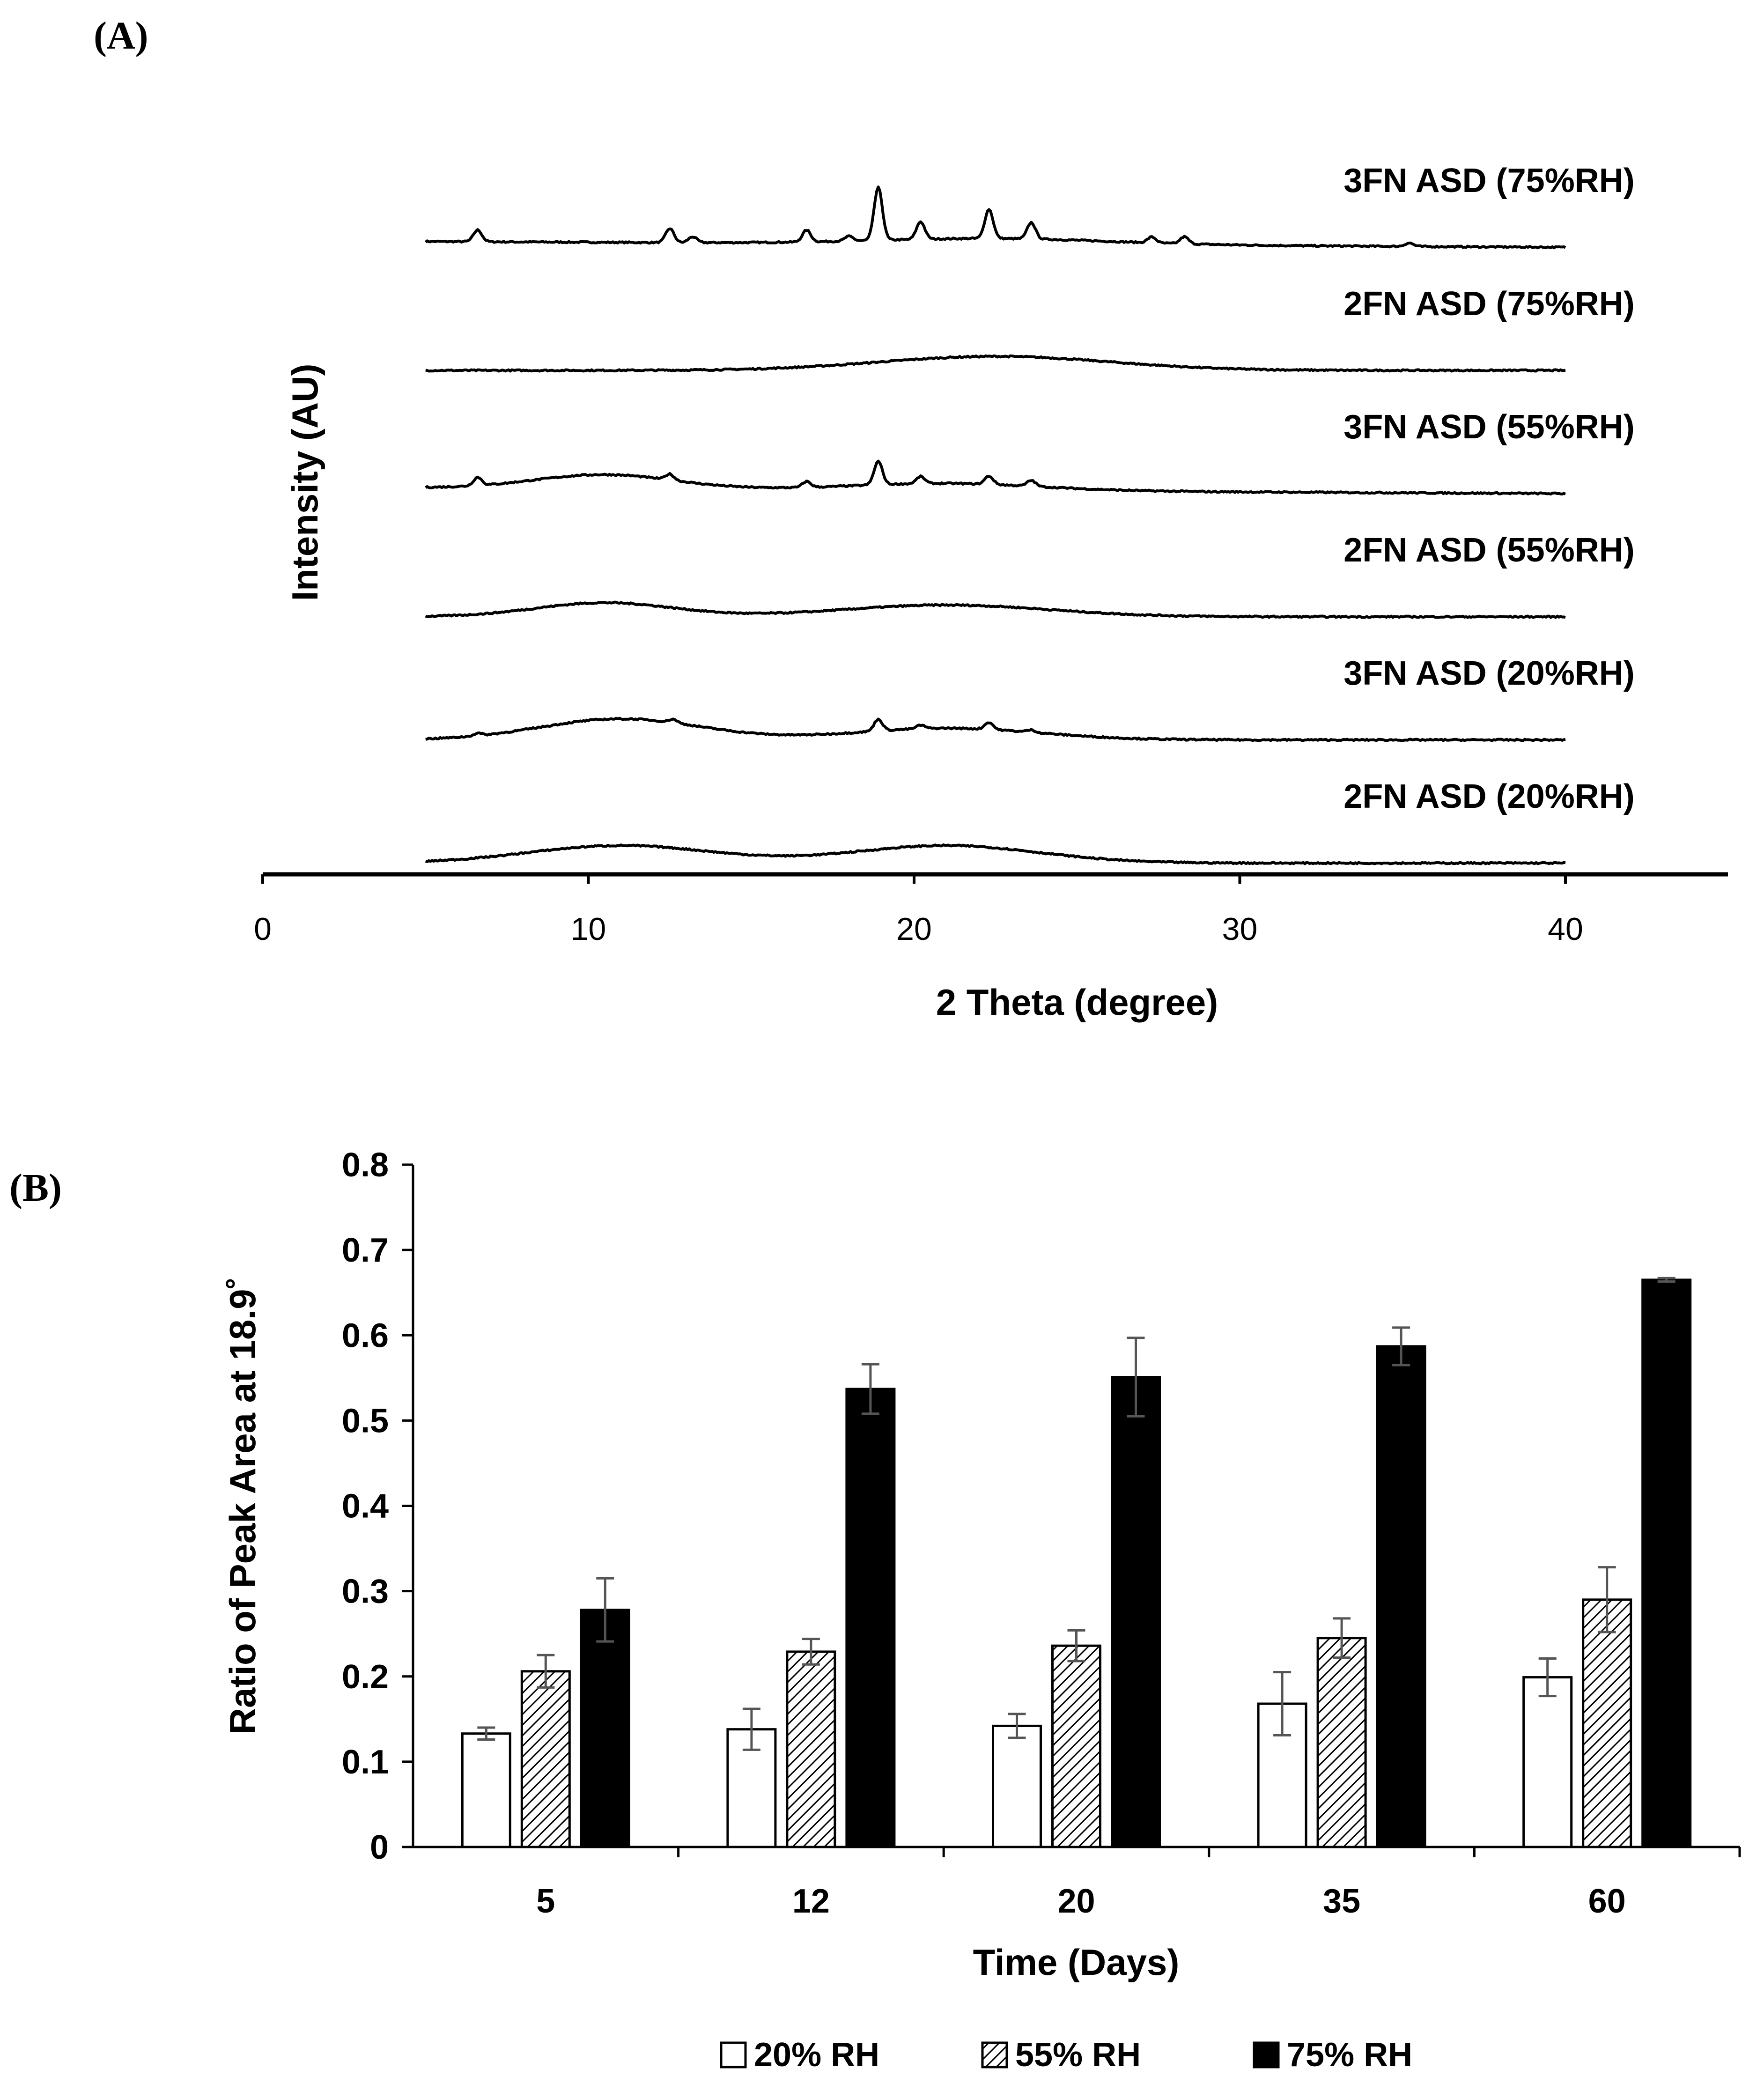 The height and width of the screenshot is (2076, 1764). What do you see at coordinates (1349, 2055) in the screenshot?
I see `legend-label: 75% RH` at bounding box center [1349, 2055].